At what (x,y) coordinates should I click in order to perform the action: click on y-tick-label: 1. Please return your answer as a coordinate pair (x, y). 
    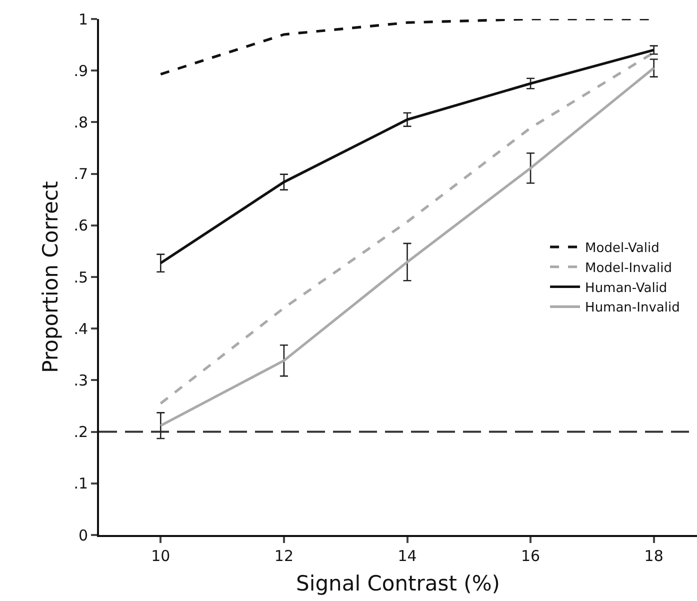
    Looking at the image, I should click on (83, 19).